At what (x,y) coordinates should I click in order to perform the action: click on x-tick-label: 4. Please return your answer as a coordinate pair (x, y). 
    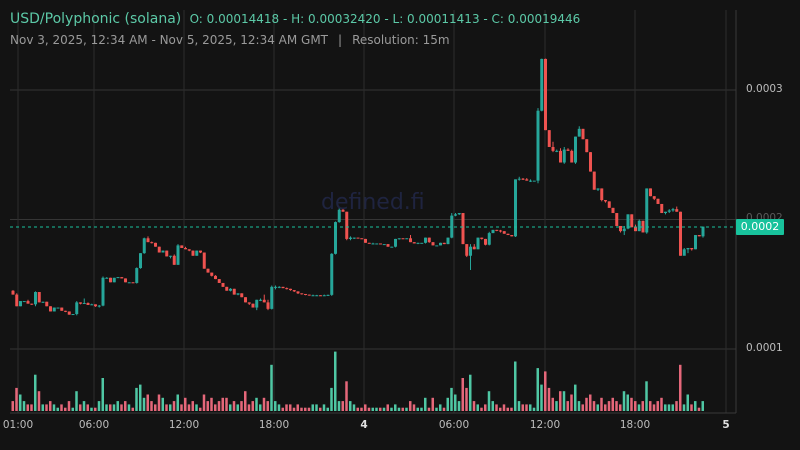
    Looking at the image, I should click on (364, 425).